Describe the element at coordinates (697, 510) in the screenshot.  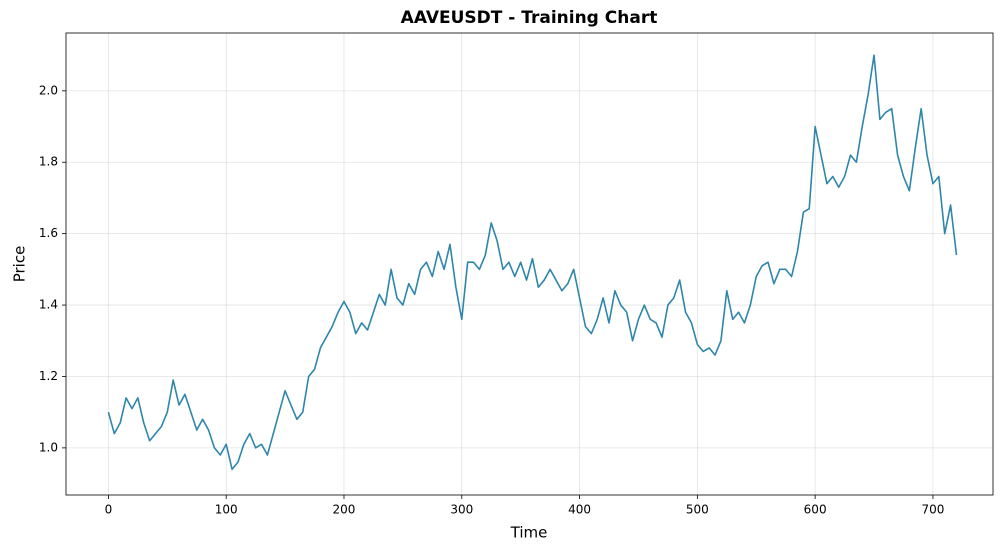
I see `x-tick-label: 500` at that location.